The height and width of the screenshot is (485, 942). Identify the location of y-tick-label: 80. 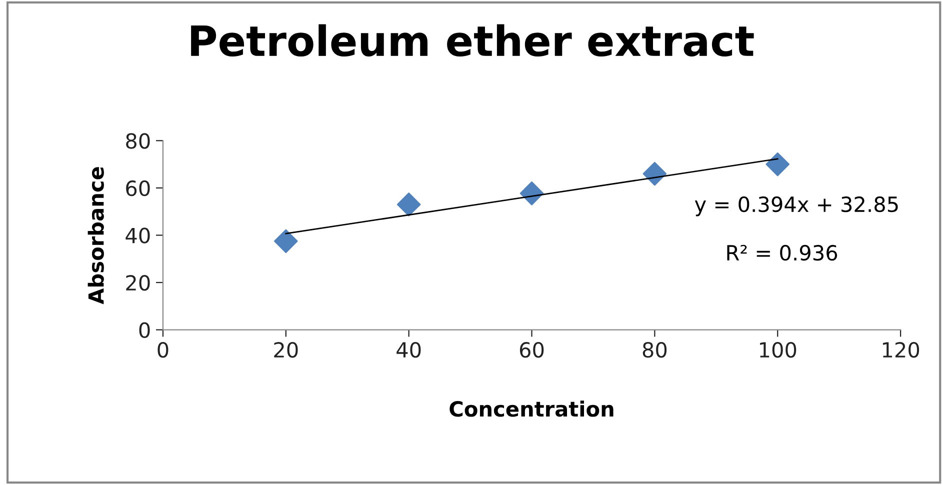
(138, 141).